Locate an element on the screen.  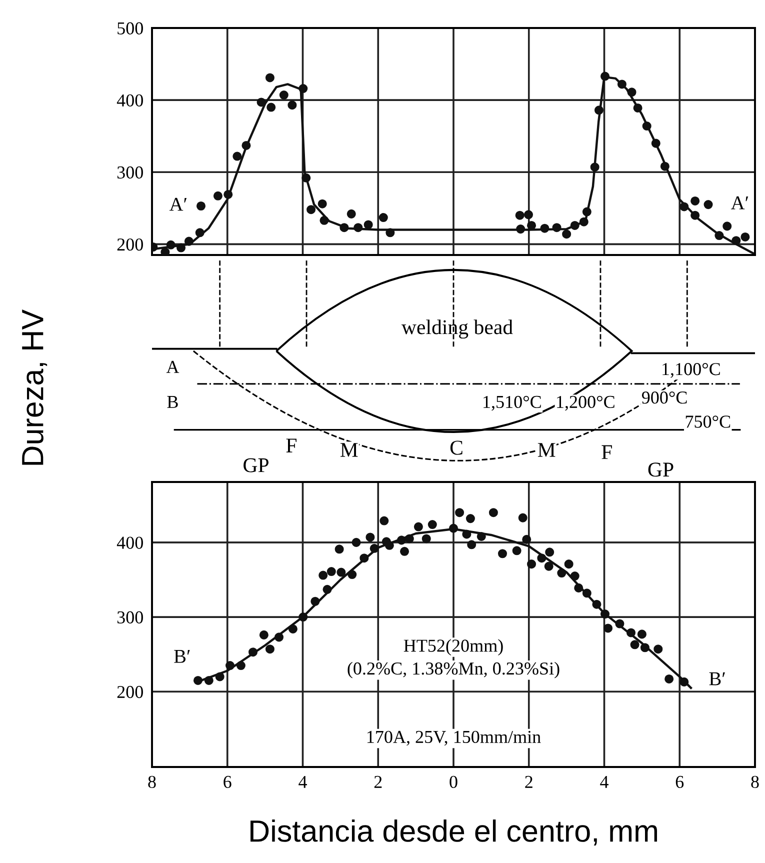
text: 900°C is located at coordinates (664, 397).